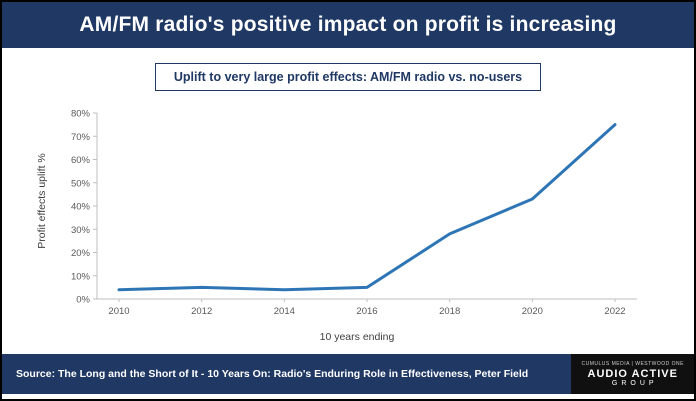  Describe the element at coordinates (284, 311) in the screenshot. I see `x-tick-label: 2014` at that location.